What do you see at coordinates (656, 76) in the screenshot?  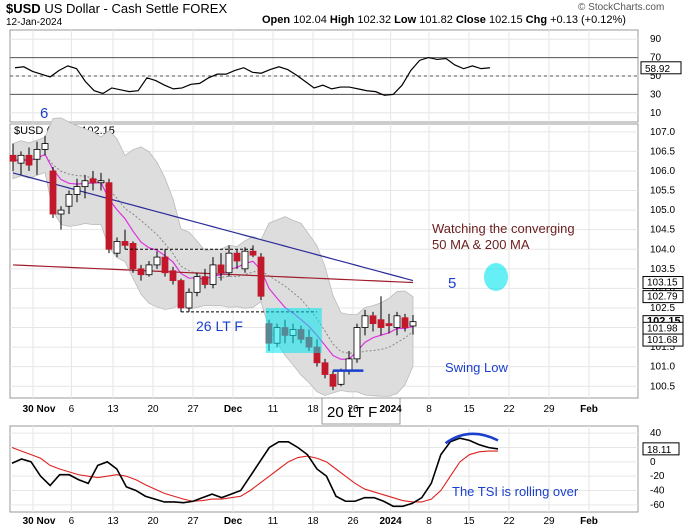 I see `rsi-tick-label: 50` at bounding box center [656, 76].